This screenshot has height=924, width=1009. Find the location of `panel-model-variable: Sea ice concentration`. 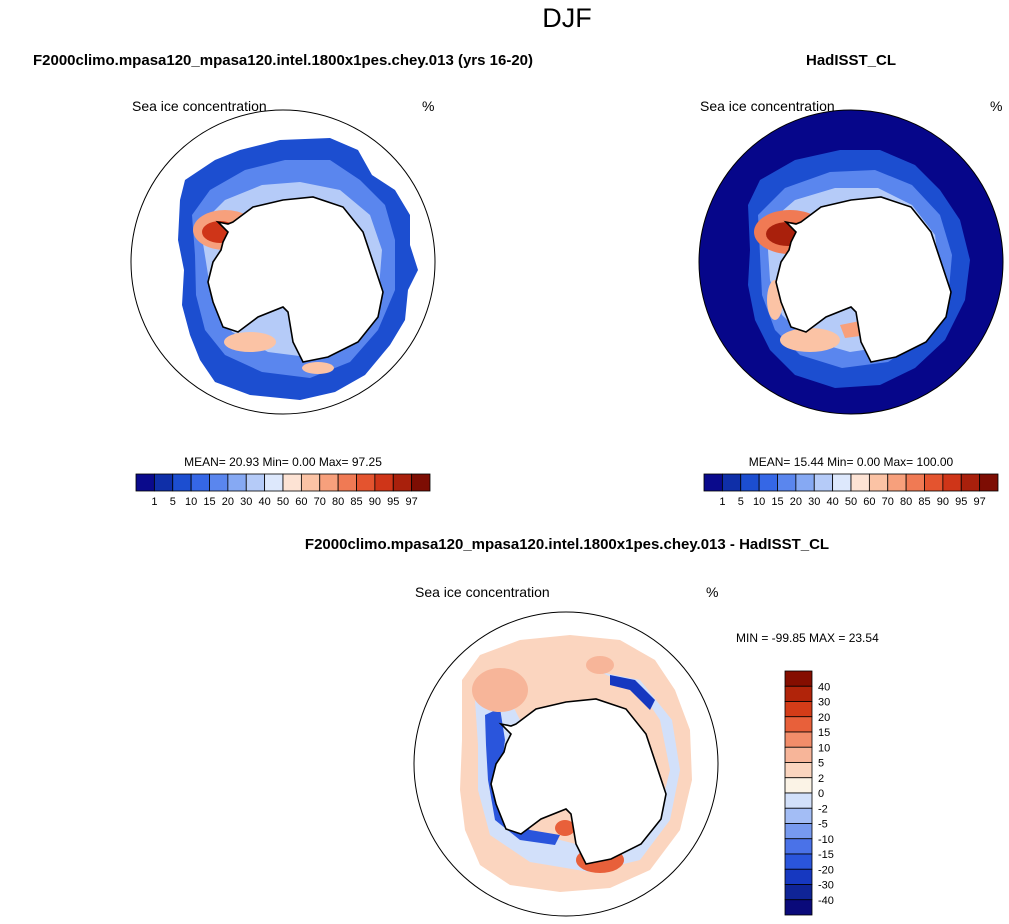

panel-model-variable: Sea ice concentration is located at coordinates (199, 106).